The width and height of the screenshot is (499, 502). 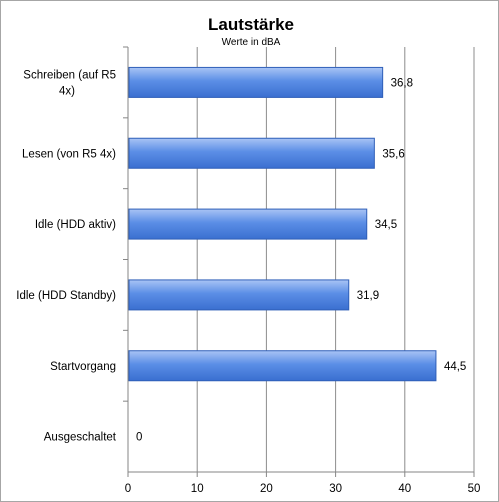 What do you see at coordinates (386, 225) in the screenshot?
I see `data-label: 34,5` at bounding box center [386, 225].